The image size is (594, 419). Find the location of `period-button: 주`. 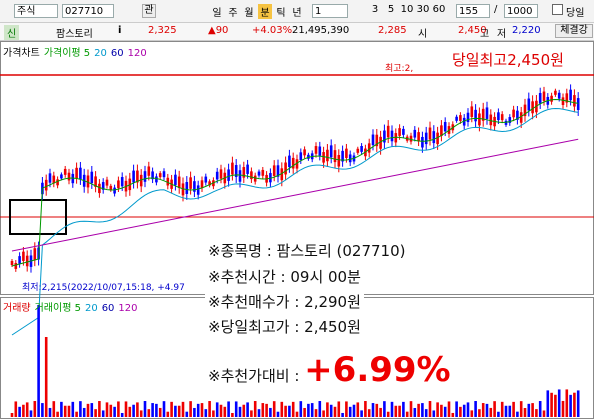

period-button: 주 is located at coordinates (233, 13).